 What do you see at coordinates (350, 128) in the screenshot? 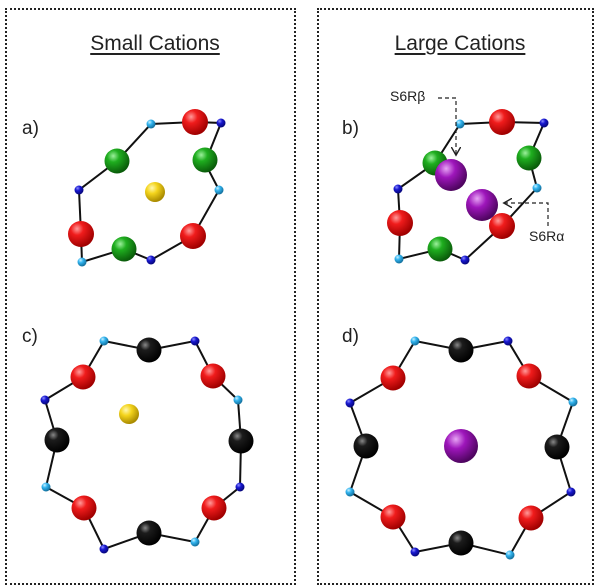
I see `panel-label-b: b)` at bounding box center [350, 128].